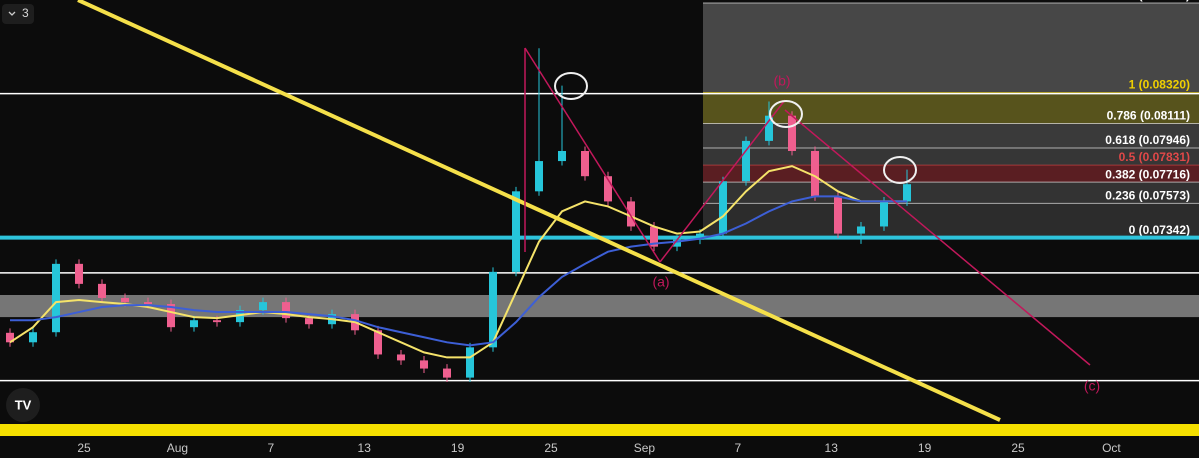 Image resolution: width=1199 pixels, height=458 pixels. What do you see at coordinates (1147, 140) in the screenshot?
I see `fib-label: 0.618 (0.07946)` at bounding box center [1147, 140].